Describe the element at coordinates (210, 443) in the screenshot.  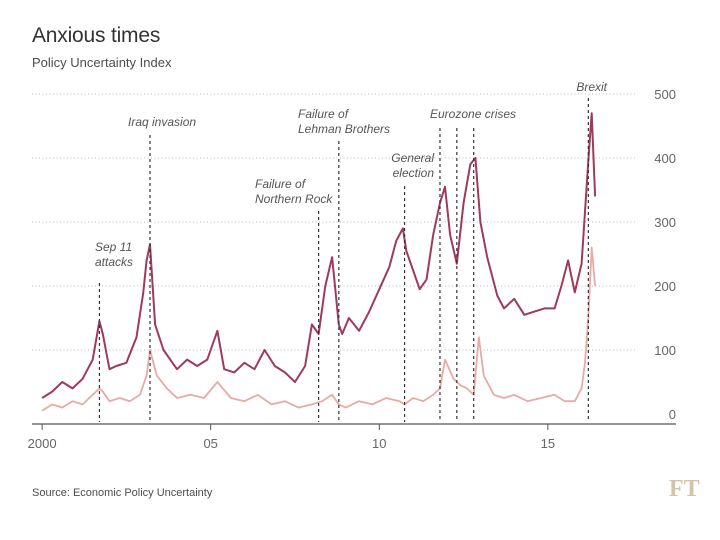
I see `x-tick-label: 05` at that location.